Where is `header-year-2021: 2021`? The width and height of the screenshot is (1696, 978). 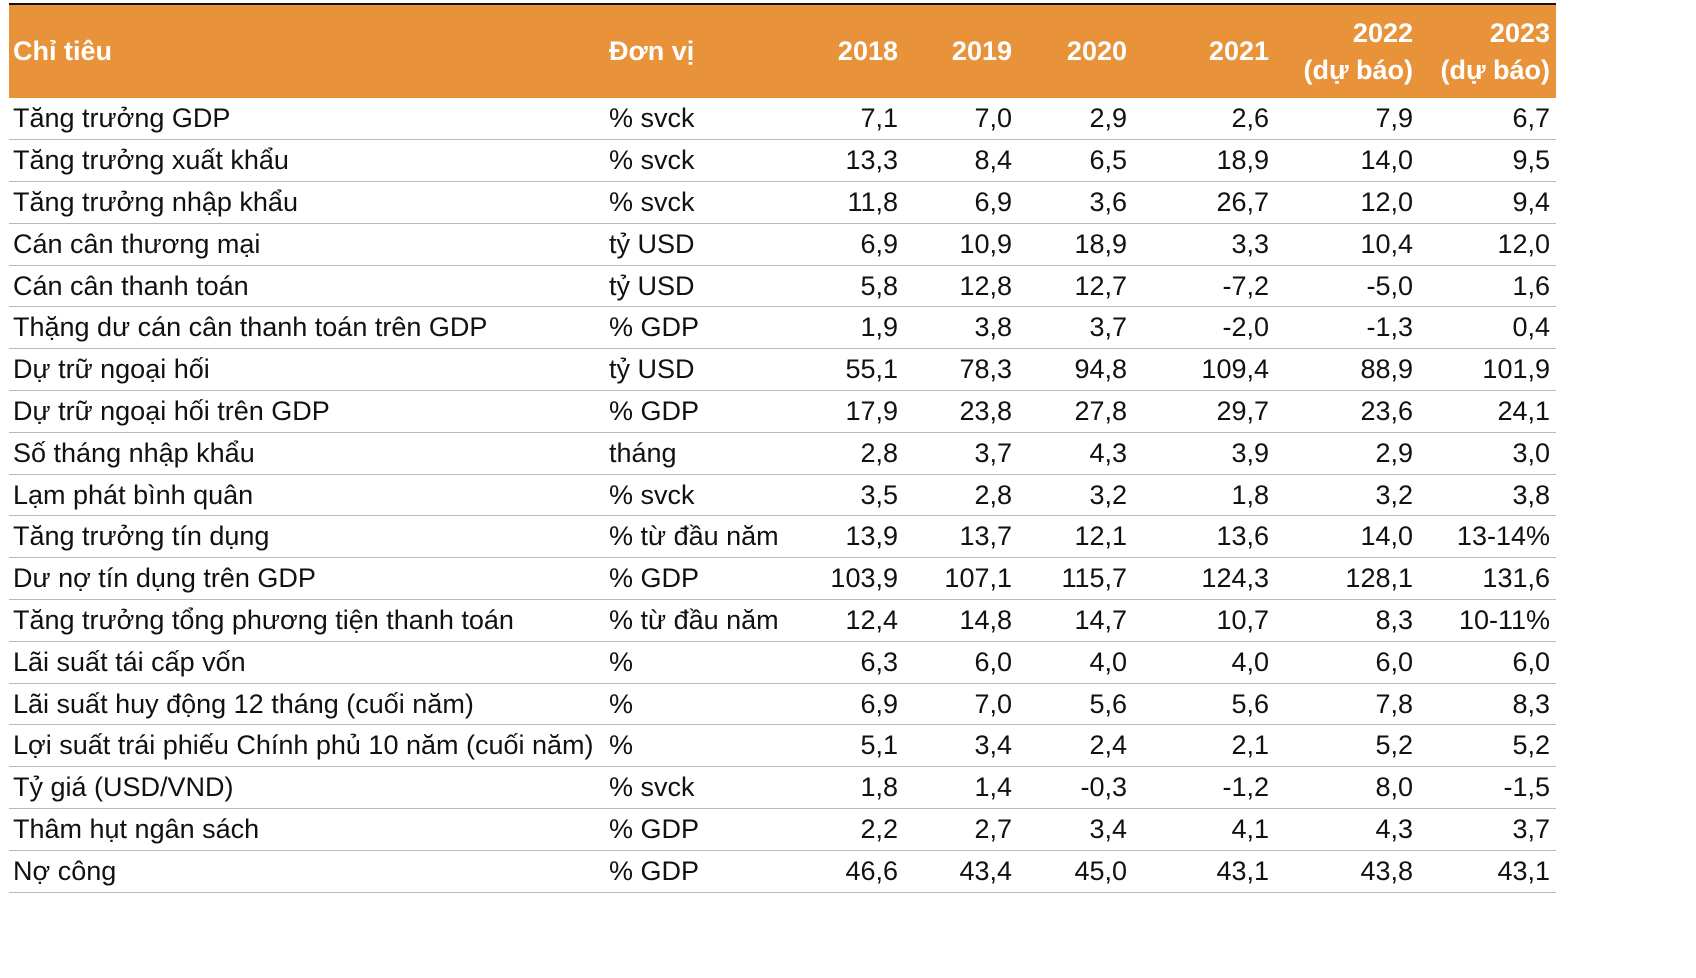 header-year-2021: 2021 is located at coordinates (1204, 51).